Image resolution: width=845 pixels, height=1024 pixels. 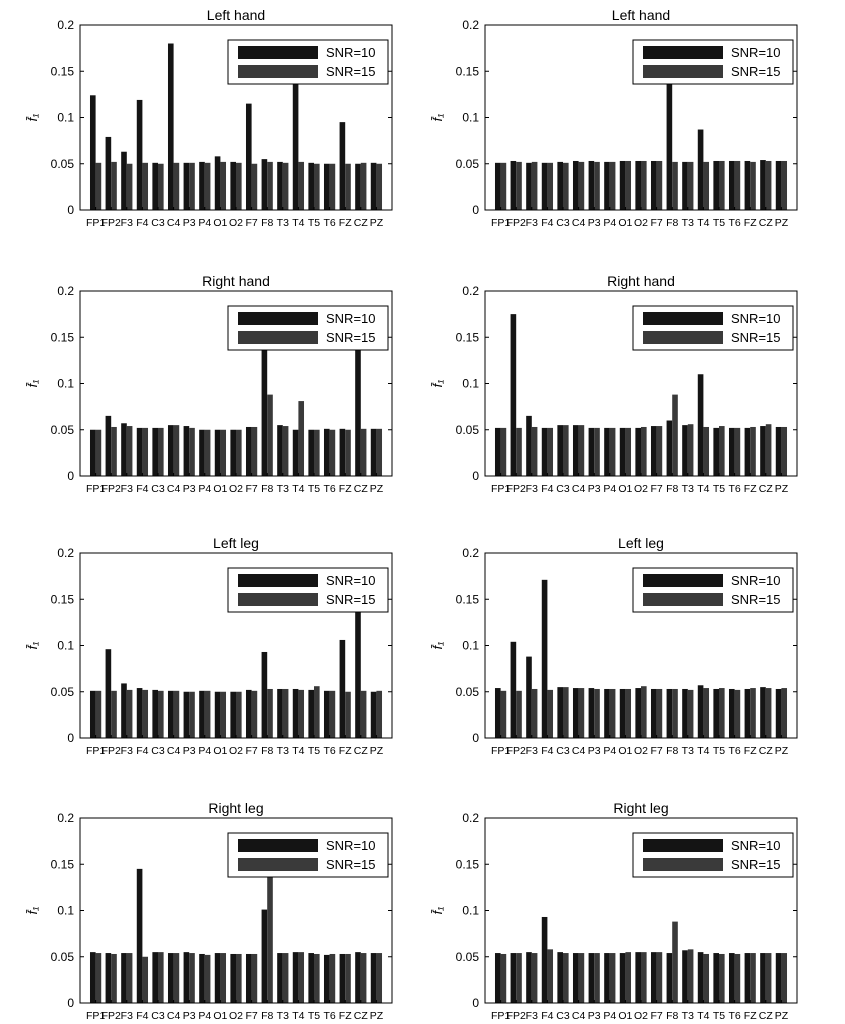 I want to click on x-tick-label: PZ, so click(x=782, y=489).